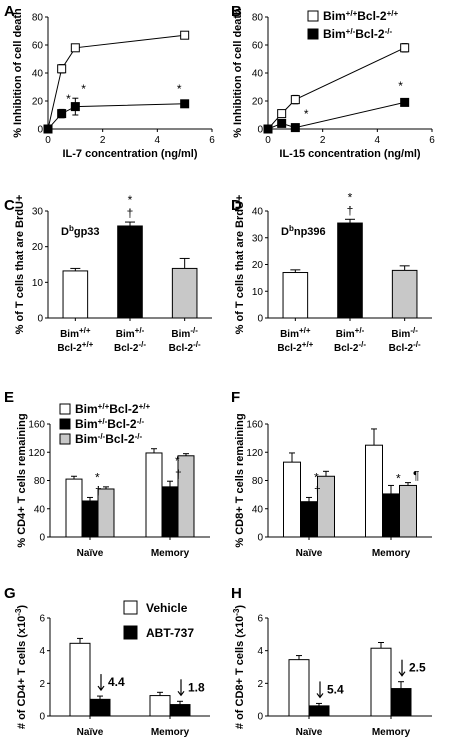 The height and width of the screenshot is (740, 450). I want to click on category-label: Bim+/-, so click(350, 333).